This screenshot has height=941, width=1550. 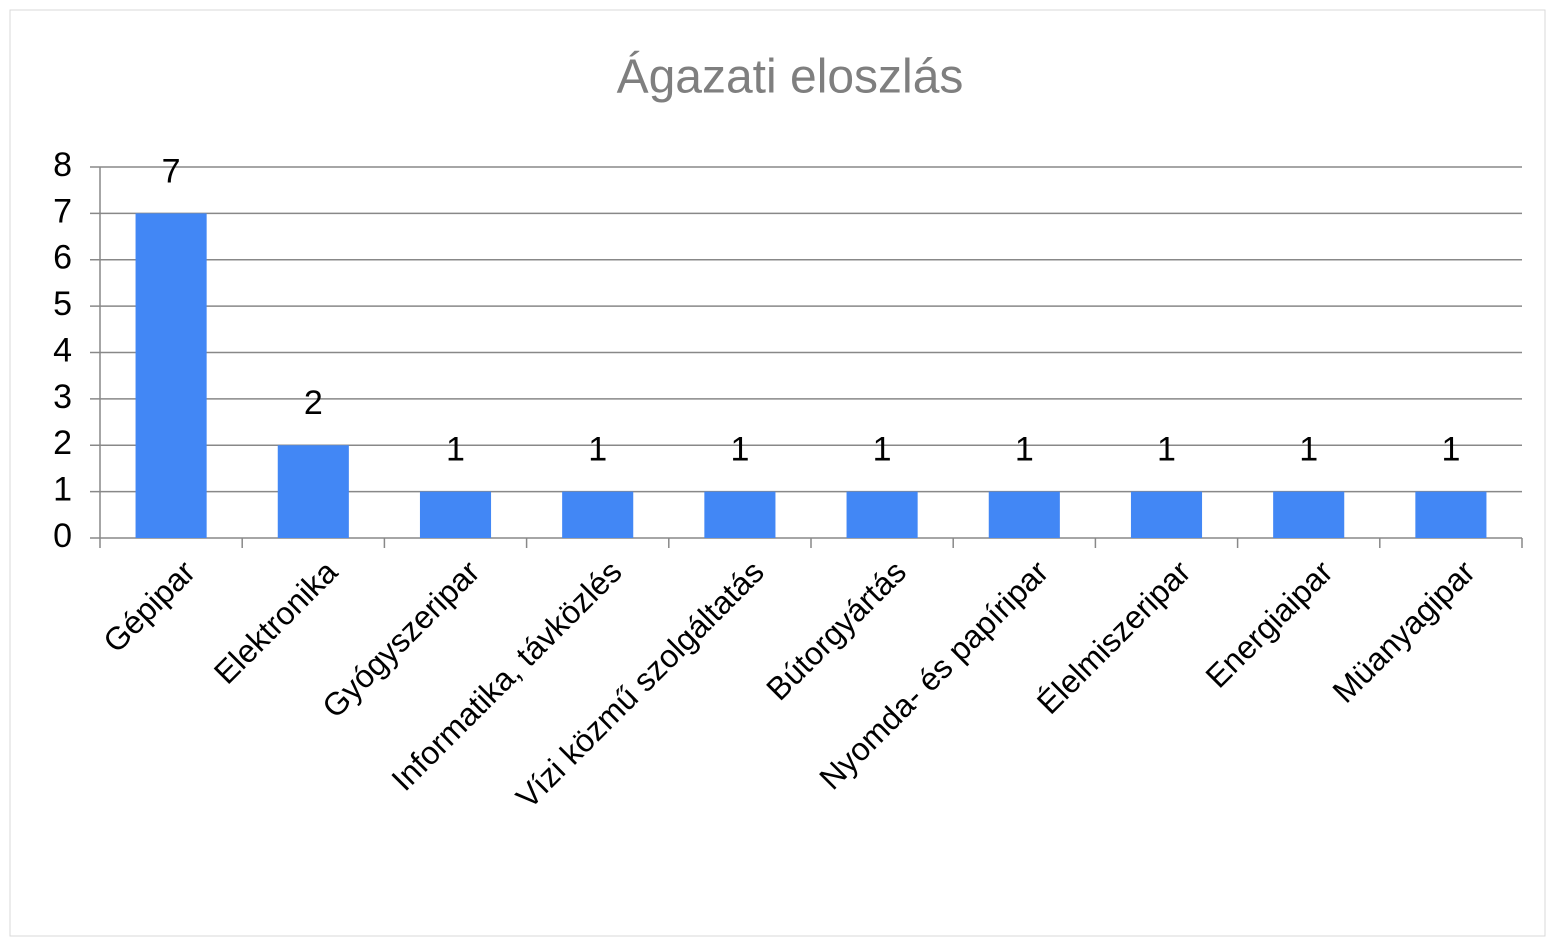 I want to click on data-label: 2, so click(x=313, y=403).